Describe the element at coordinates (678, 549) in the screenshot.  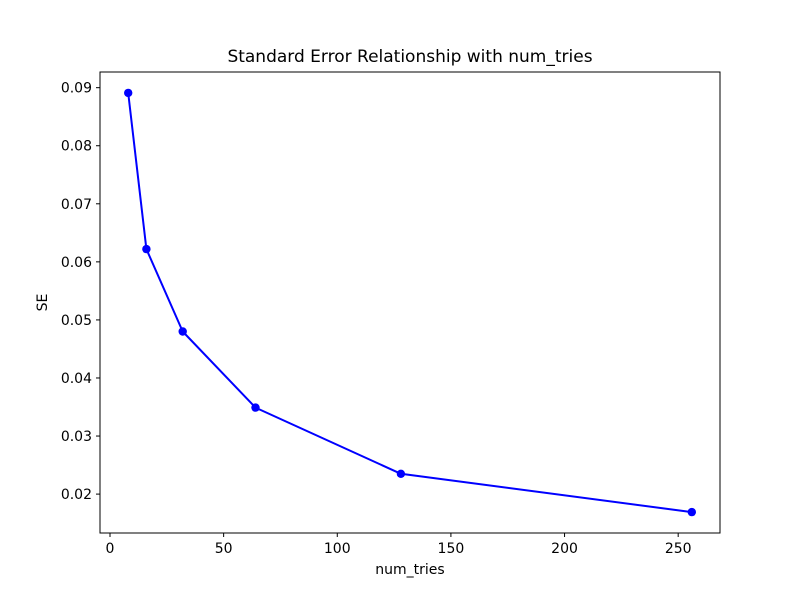
I see `x-tick-label: 250` at that location.